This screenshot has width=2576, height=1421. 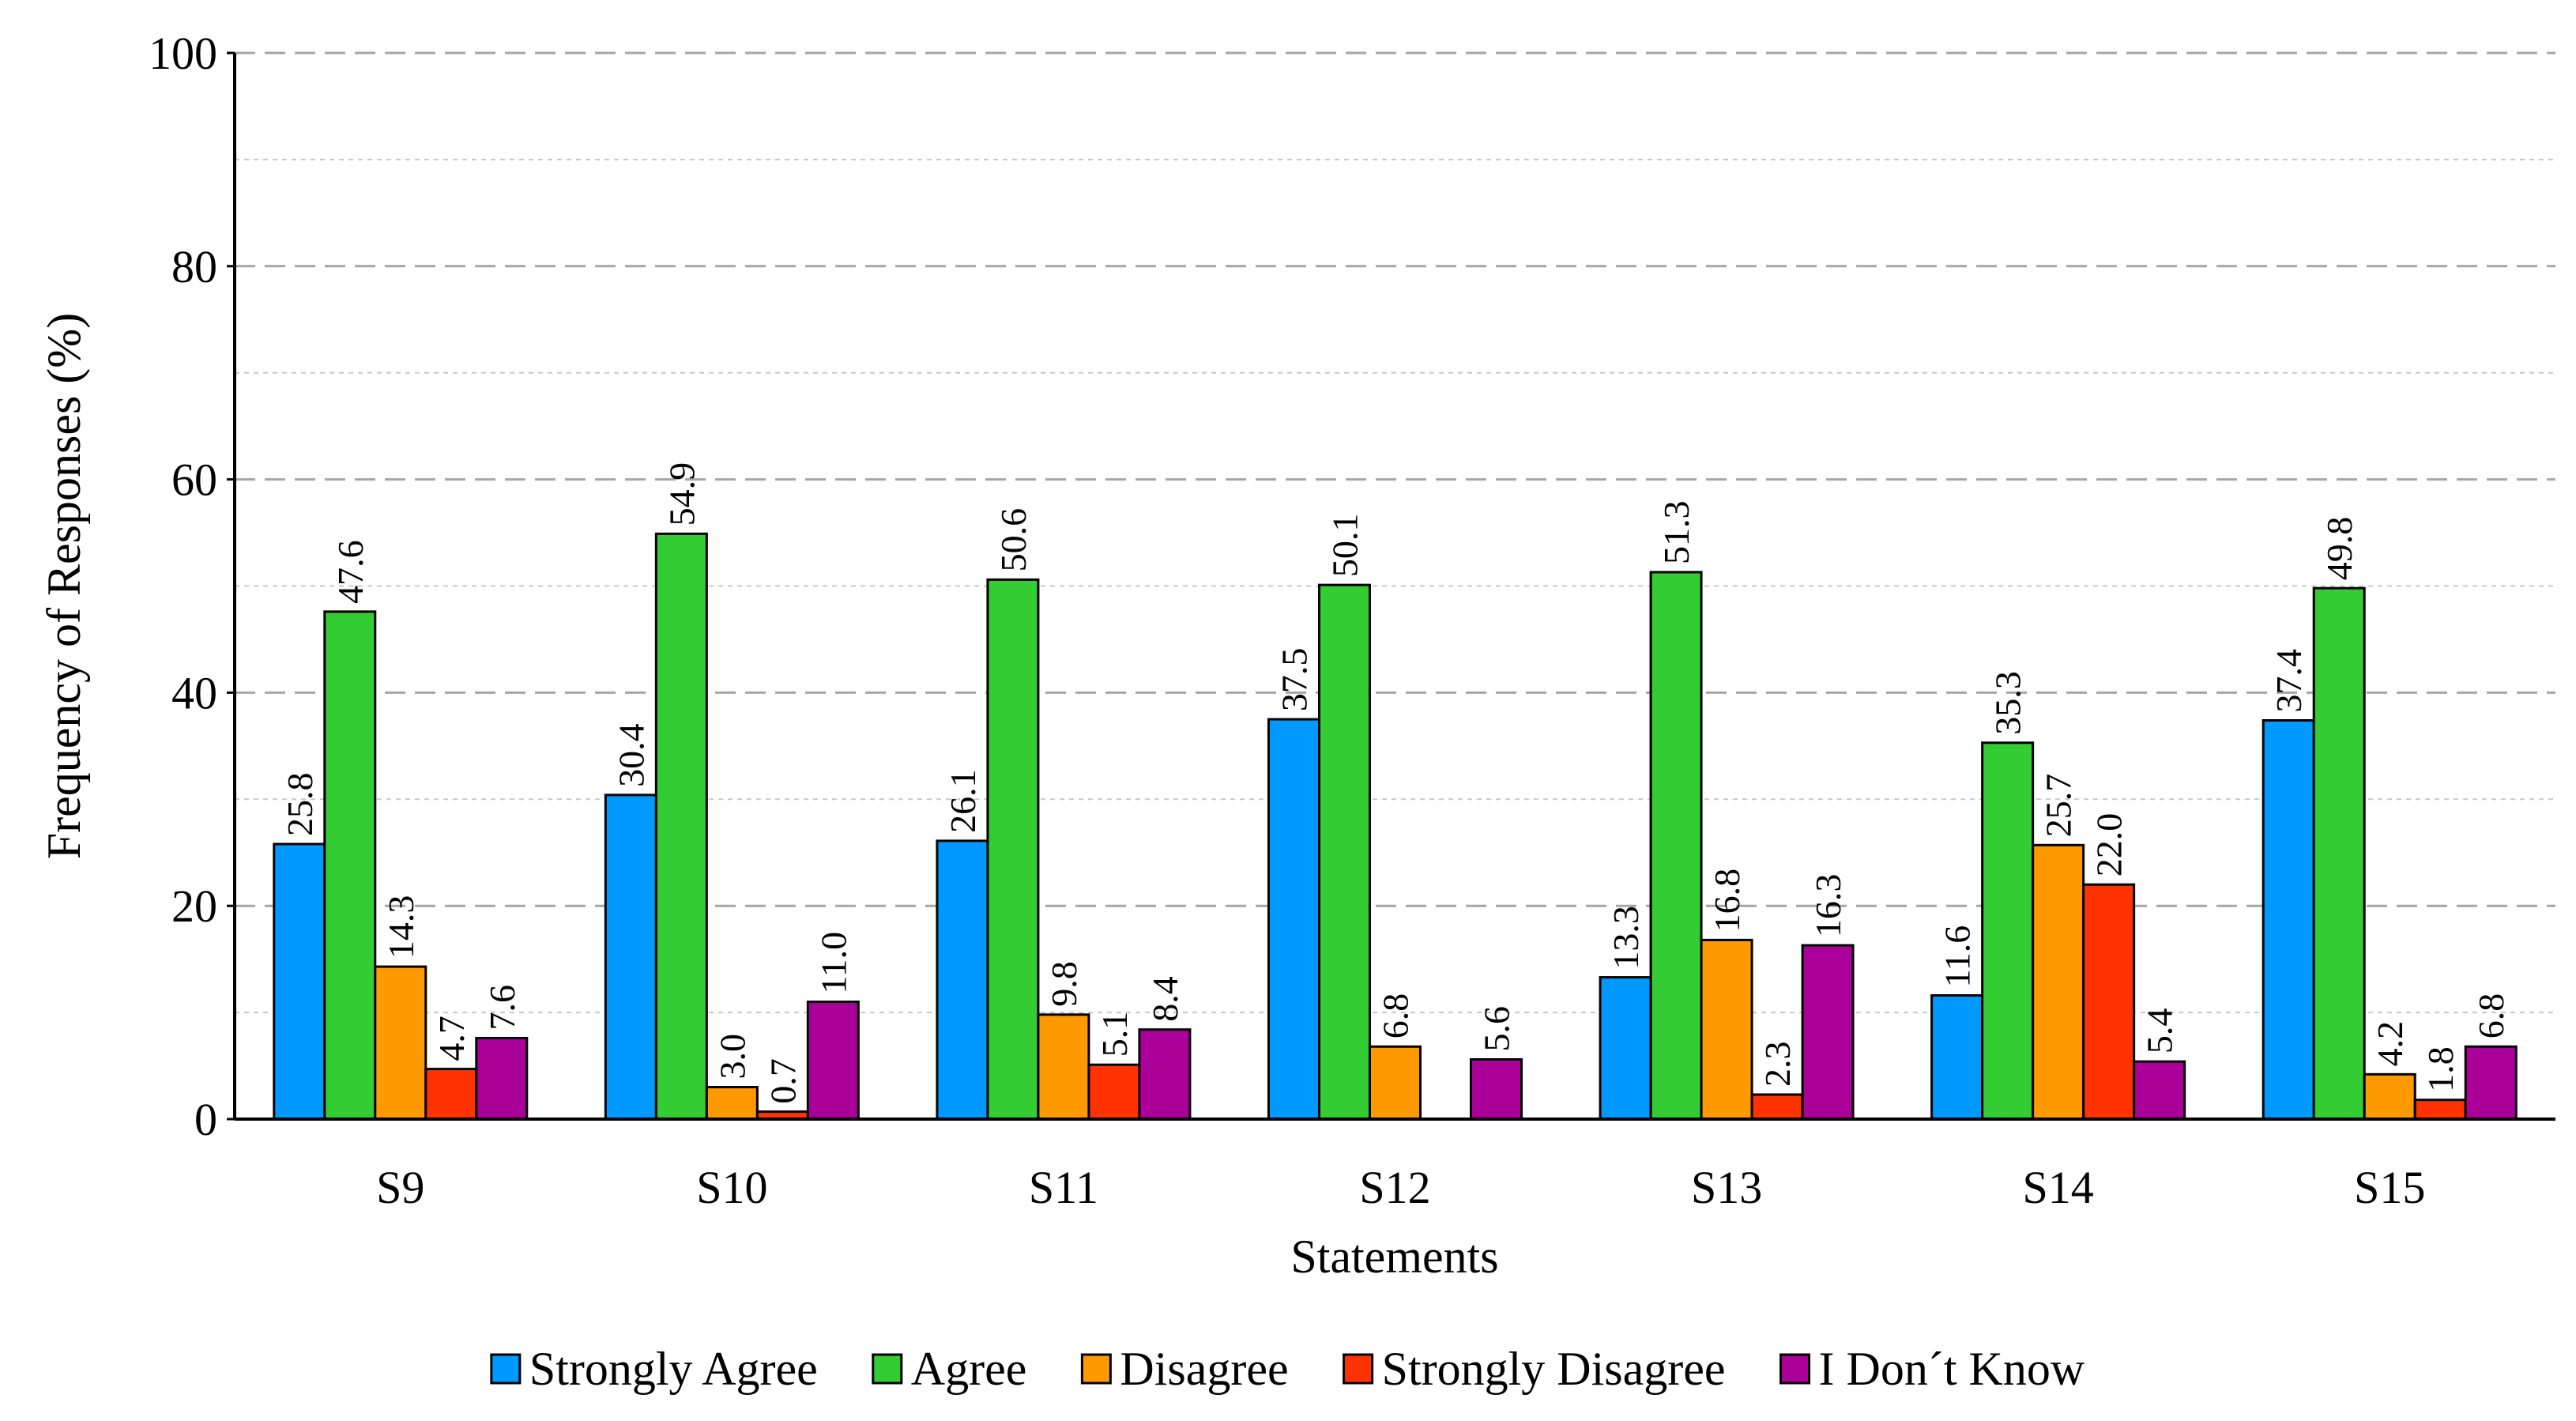 I want to click on x-axis-title: Statements, so click(x=1394, y=1257).